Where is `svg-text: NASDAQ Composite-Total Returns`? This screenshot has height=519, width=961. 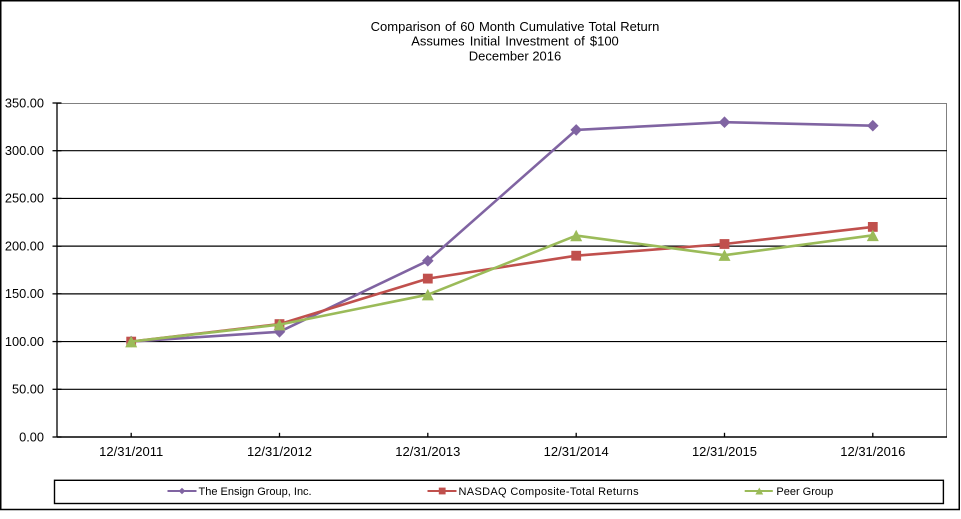
svg-text: NASDAQ Composite-Total Returns is located at coordinates (549, 492).